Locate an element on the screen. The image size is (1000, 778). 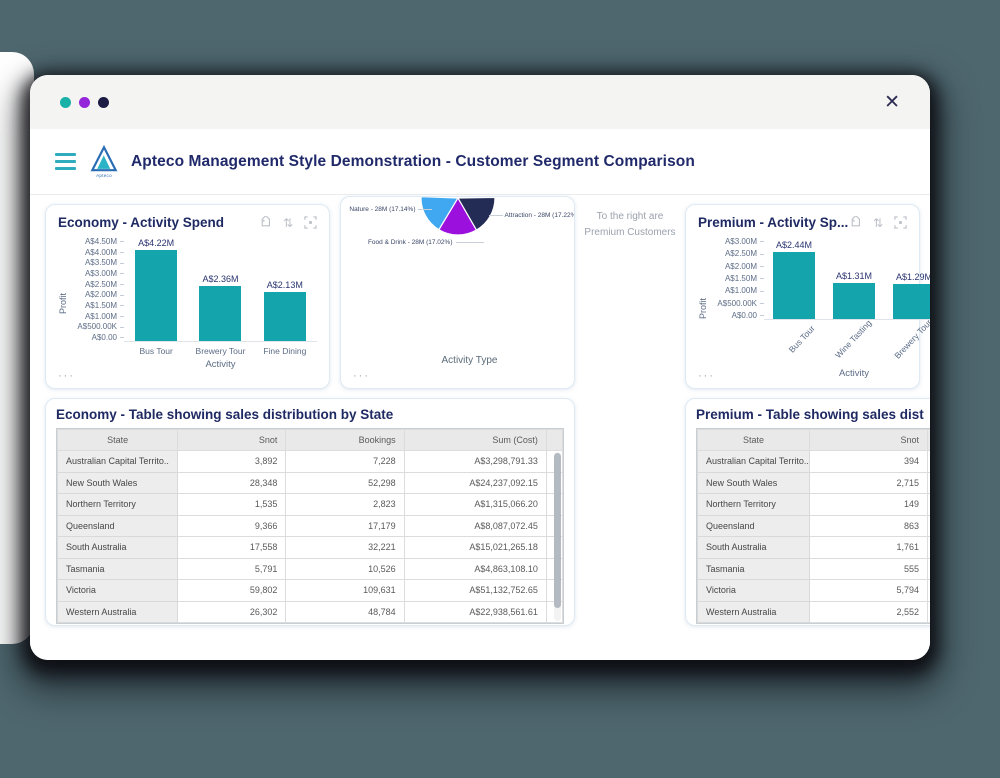
table-row: Western Australia 2,552 is located at coordinates (813, 611).